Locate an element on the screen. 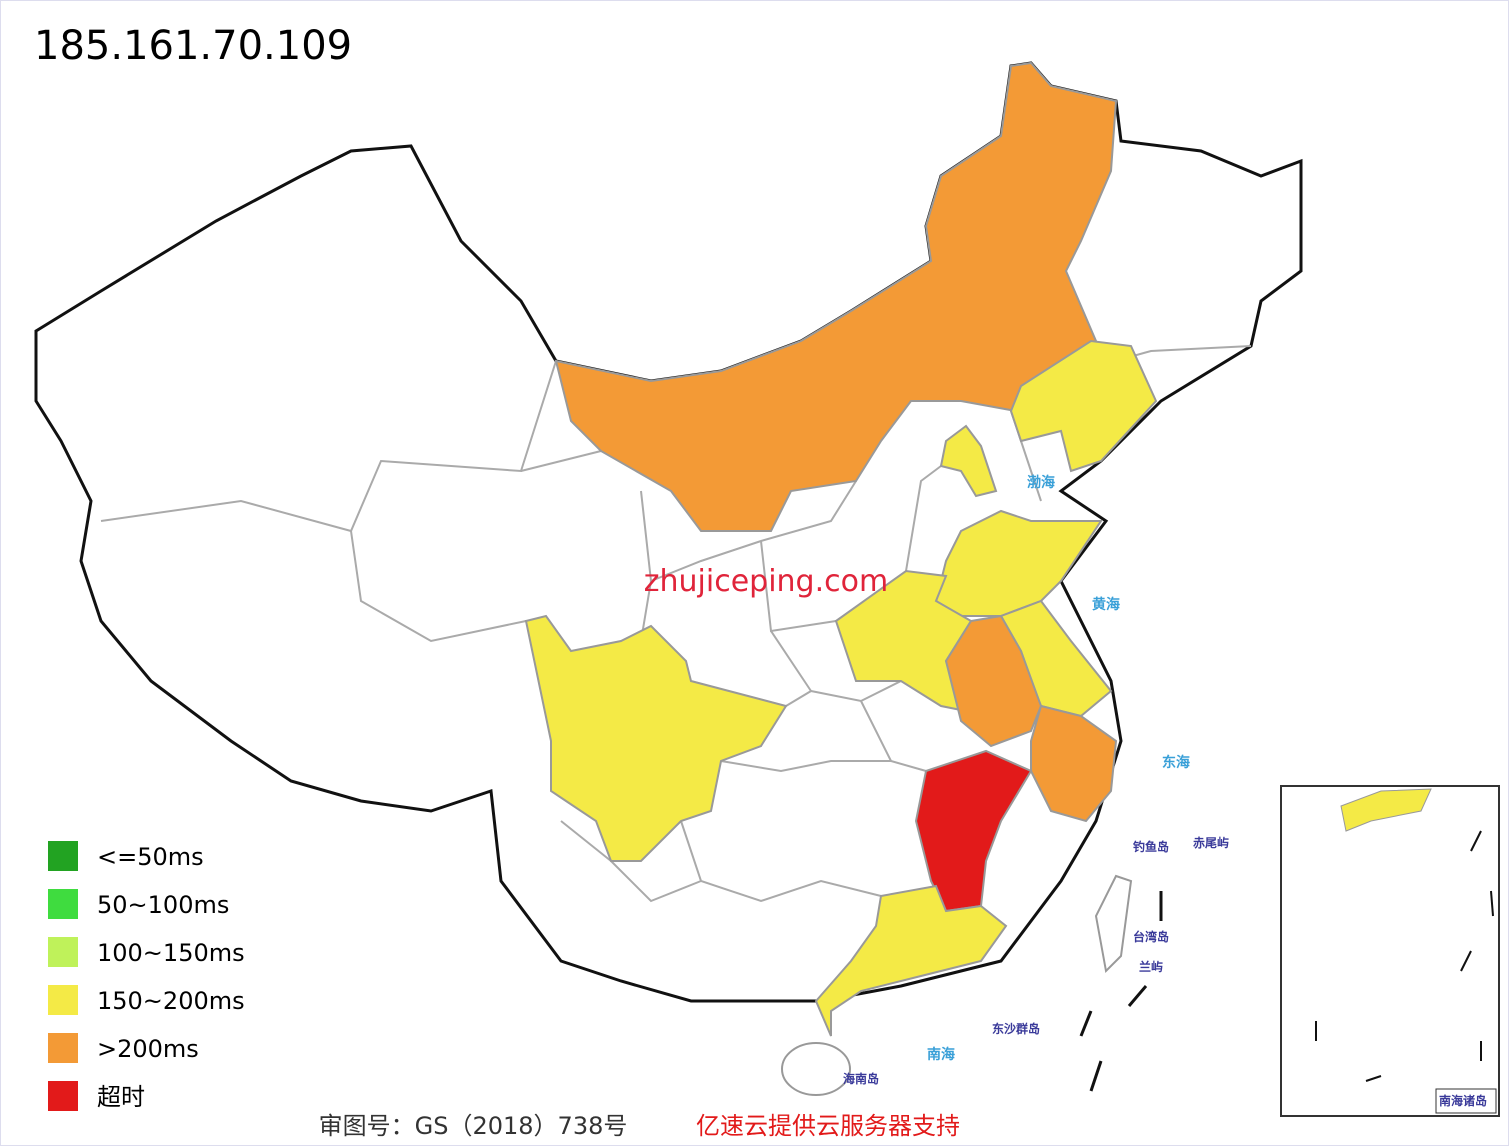  map-label: 南海诸岛 is located at coordinates (1463, 1100).